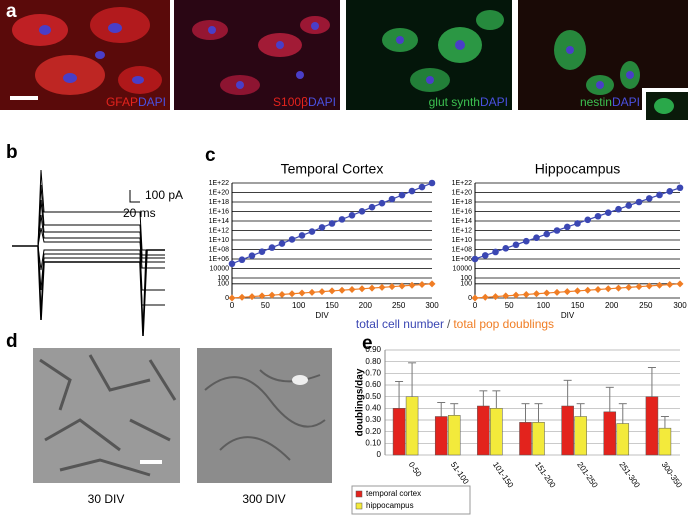  Describe the element at coordinates (373, 407) in the screenshot. I see `y-tick-label: 0.40` at that location.